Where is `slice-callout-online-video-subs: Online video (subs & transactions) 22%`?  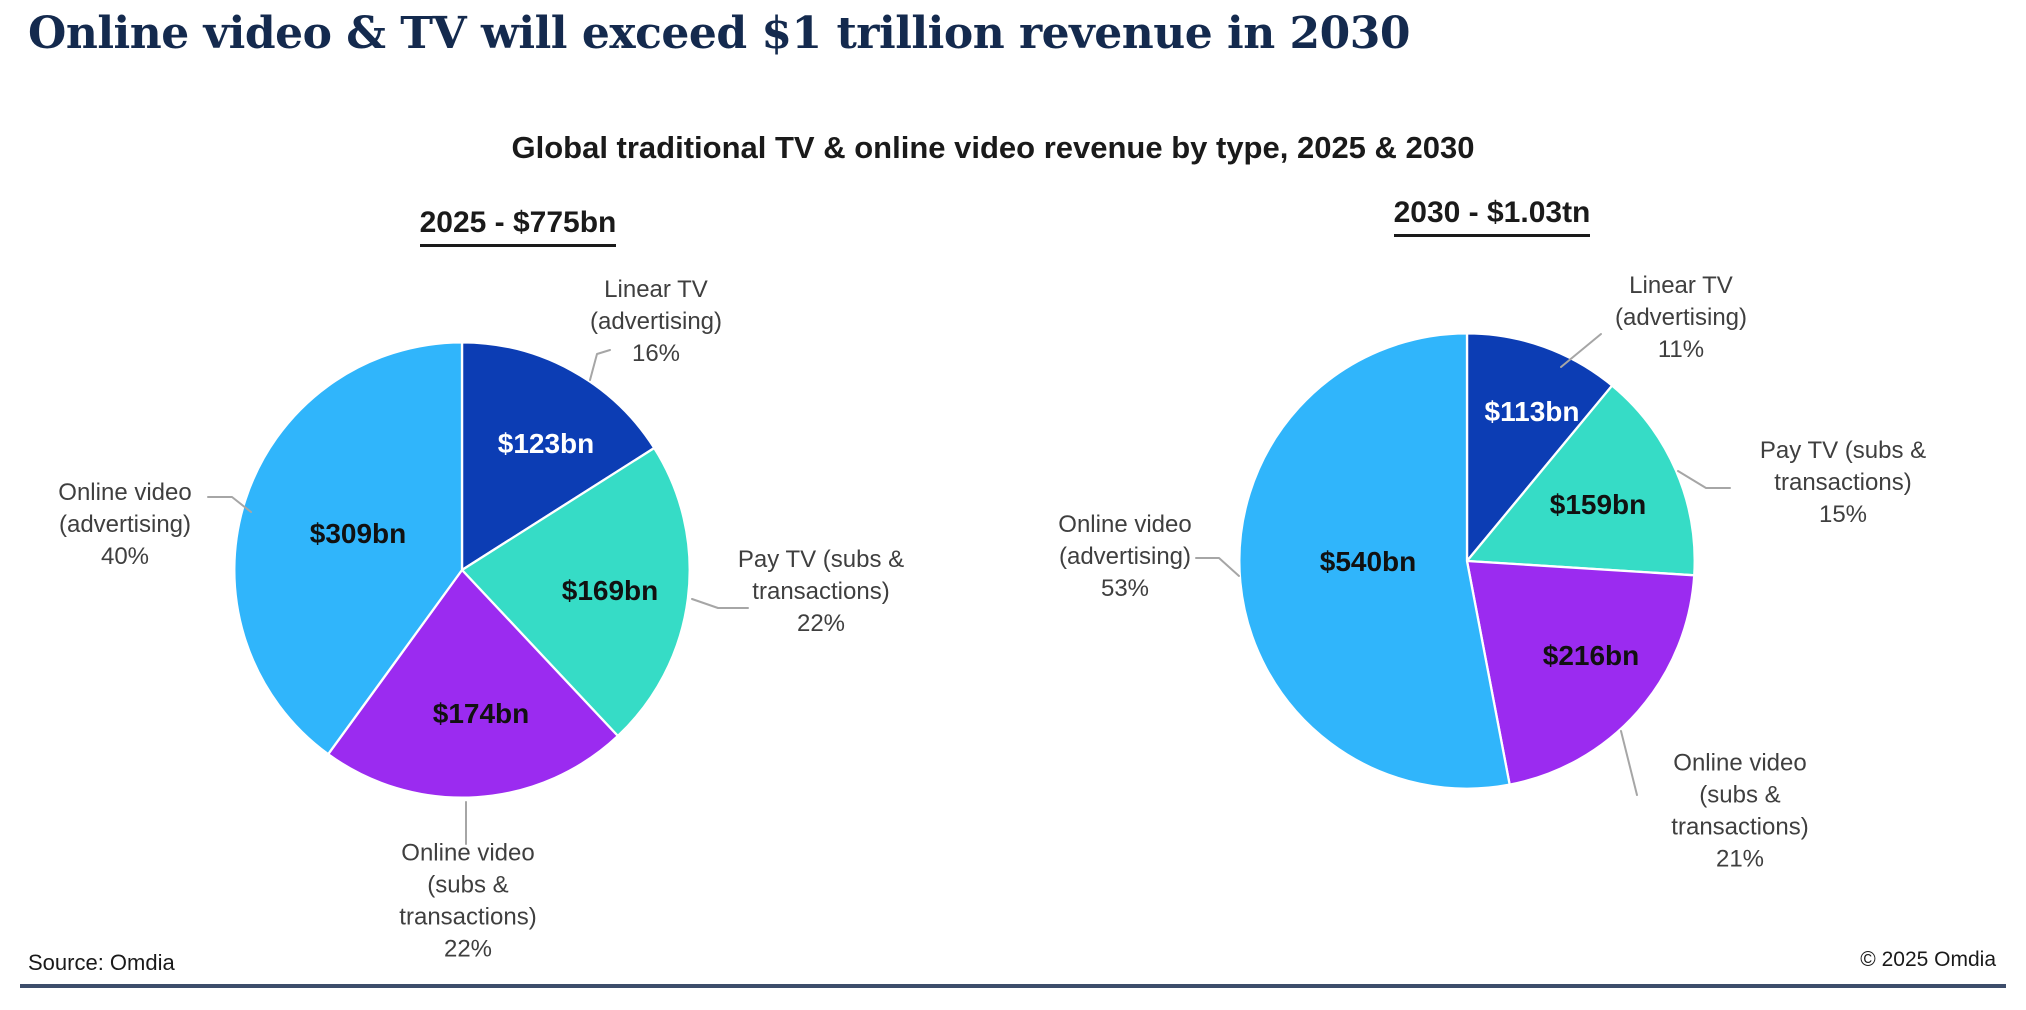 slice-callout-online-video-subs: Online video (subs & transactions) 22% is located at coordinates (468, 901).